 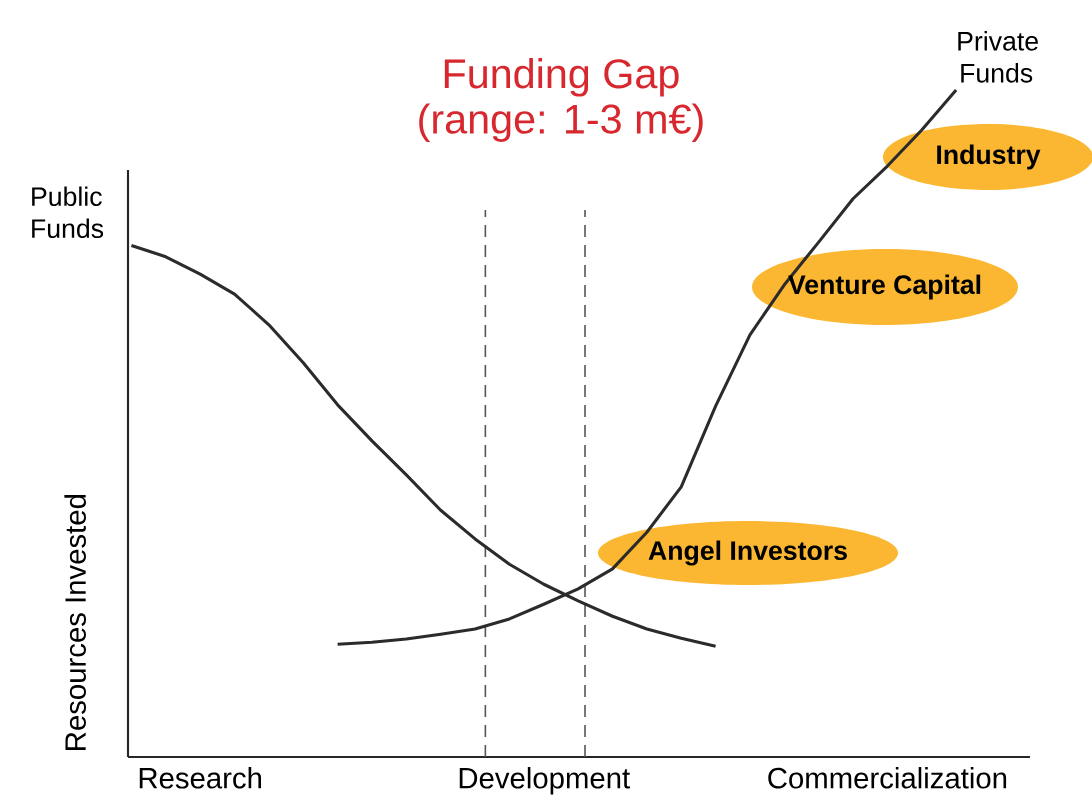 I want to click on chart-subtitle: (range: 1-3 m€), so click(x=561, y=122).